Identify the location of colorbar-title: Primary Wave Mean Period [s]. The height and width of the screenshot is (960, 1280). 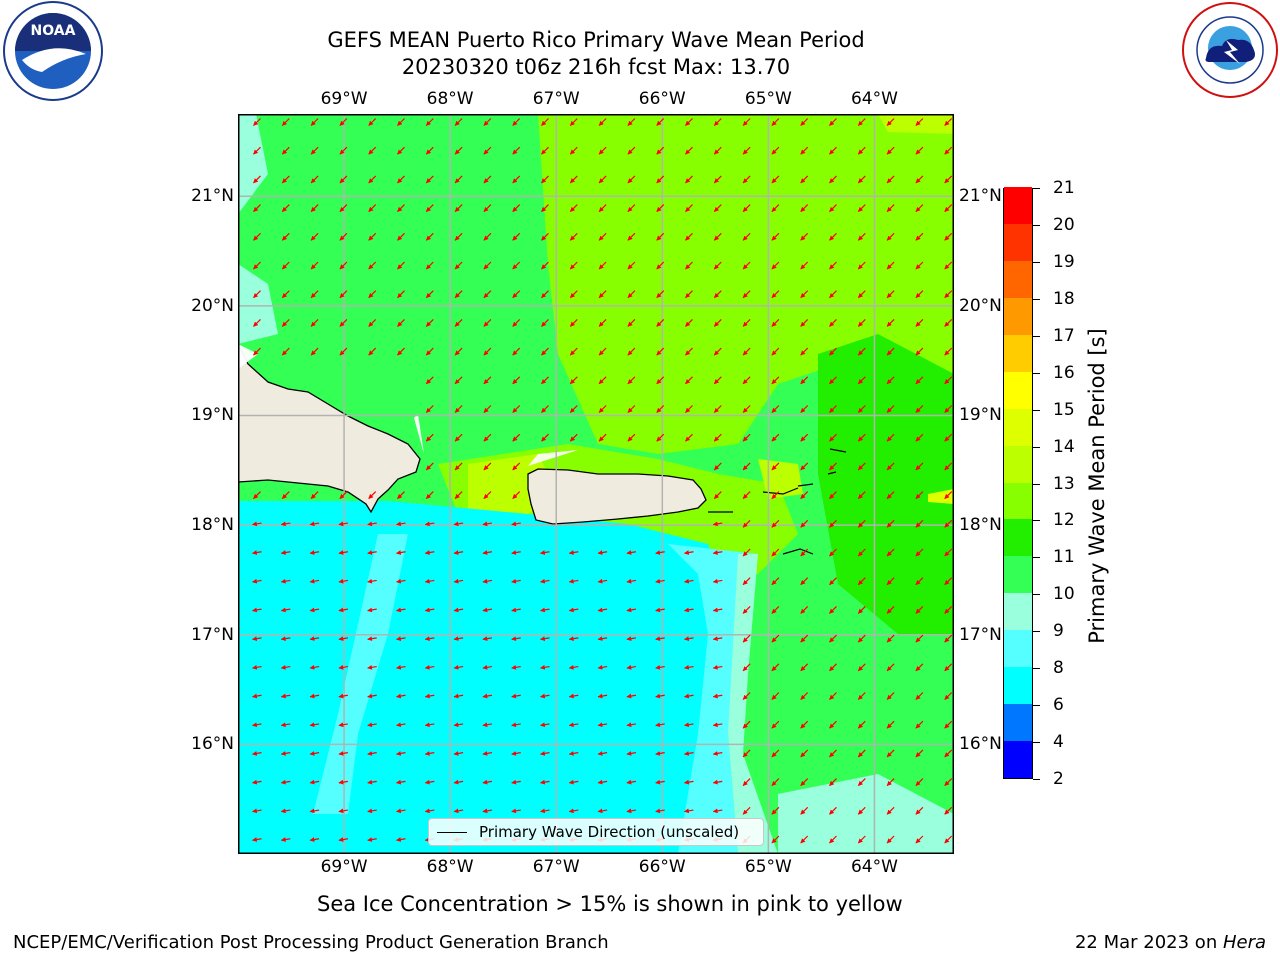
(1097, 486).